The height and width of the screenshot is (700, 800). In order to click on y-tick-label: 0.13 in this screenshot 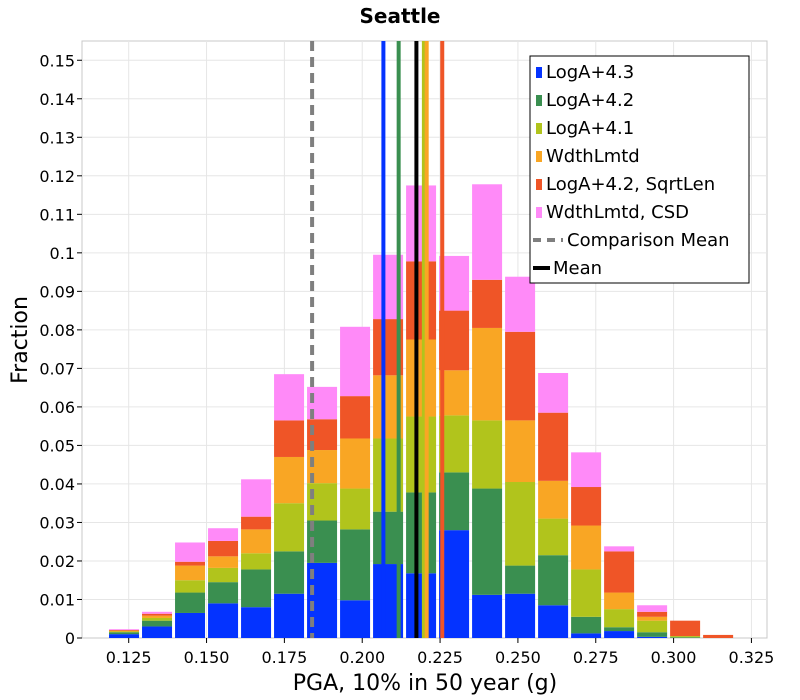, I will do `click(57, 137)`.